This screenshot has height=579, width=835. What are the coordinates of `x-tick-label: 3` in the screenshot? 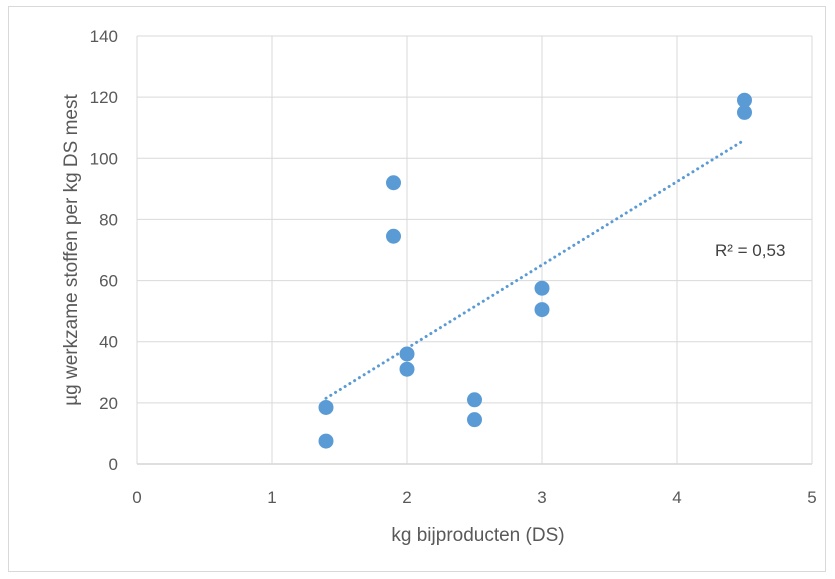 It's located at (541, 497).